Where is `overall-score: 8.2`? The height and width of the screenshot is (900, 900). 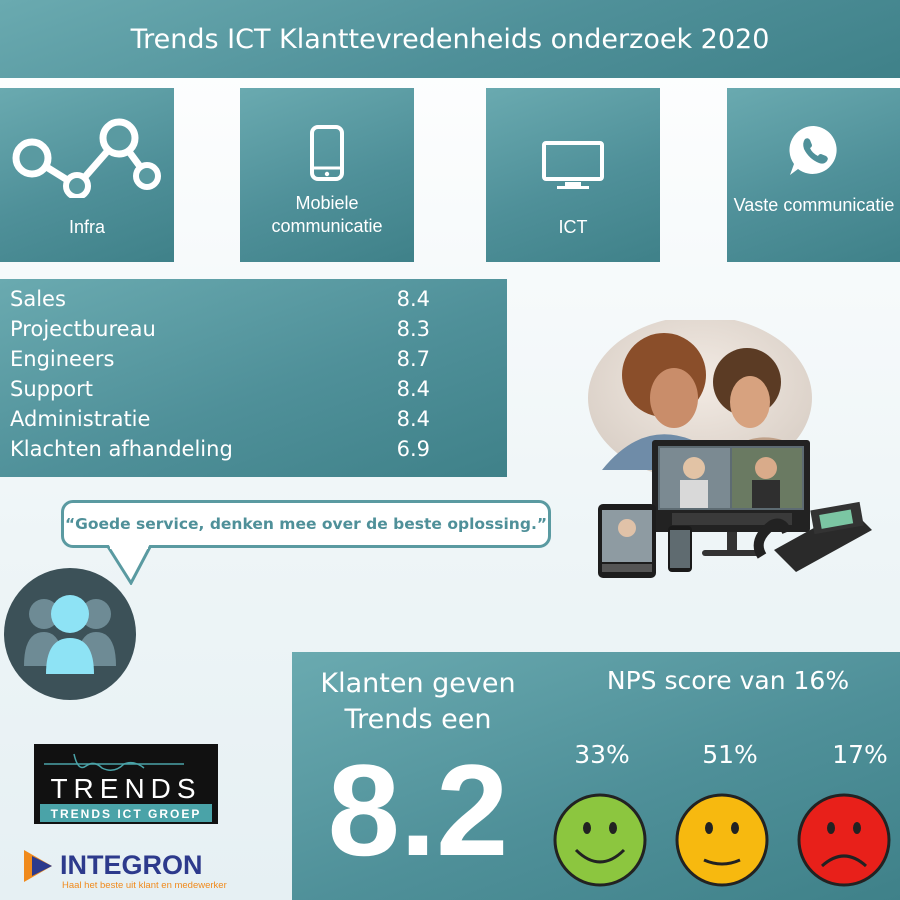 overall-score: 8.2 is located at coordinates (418, 810).